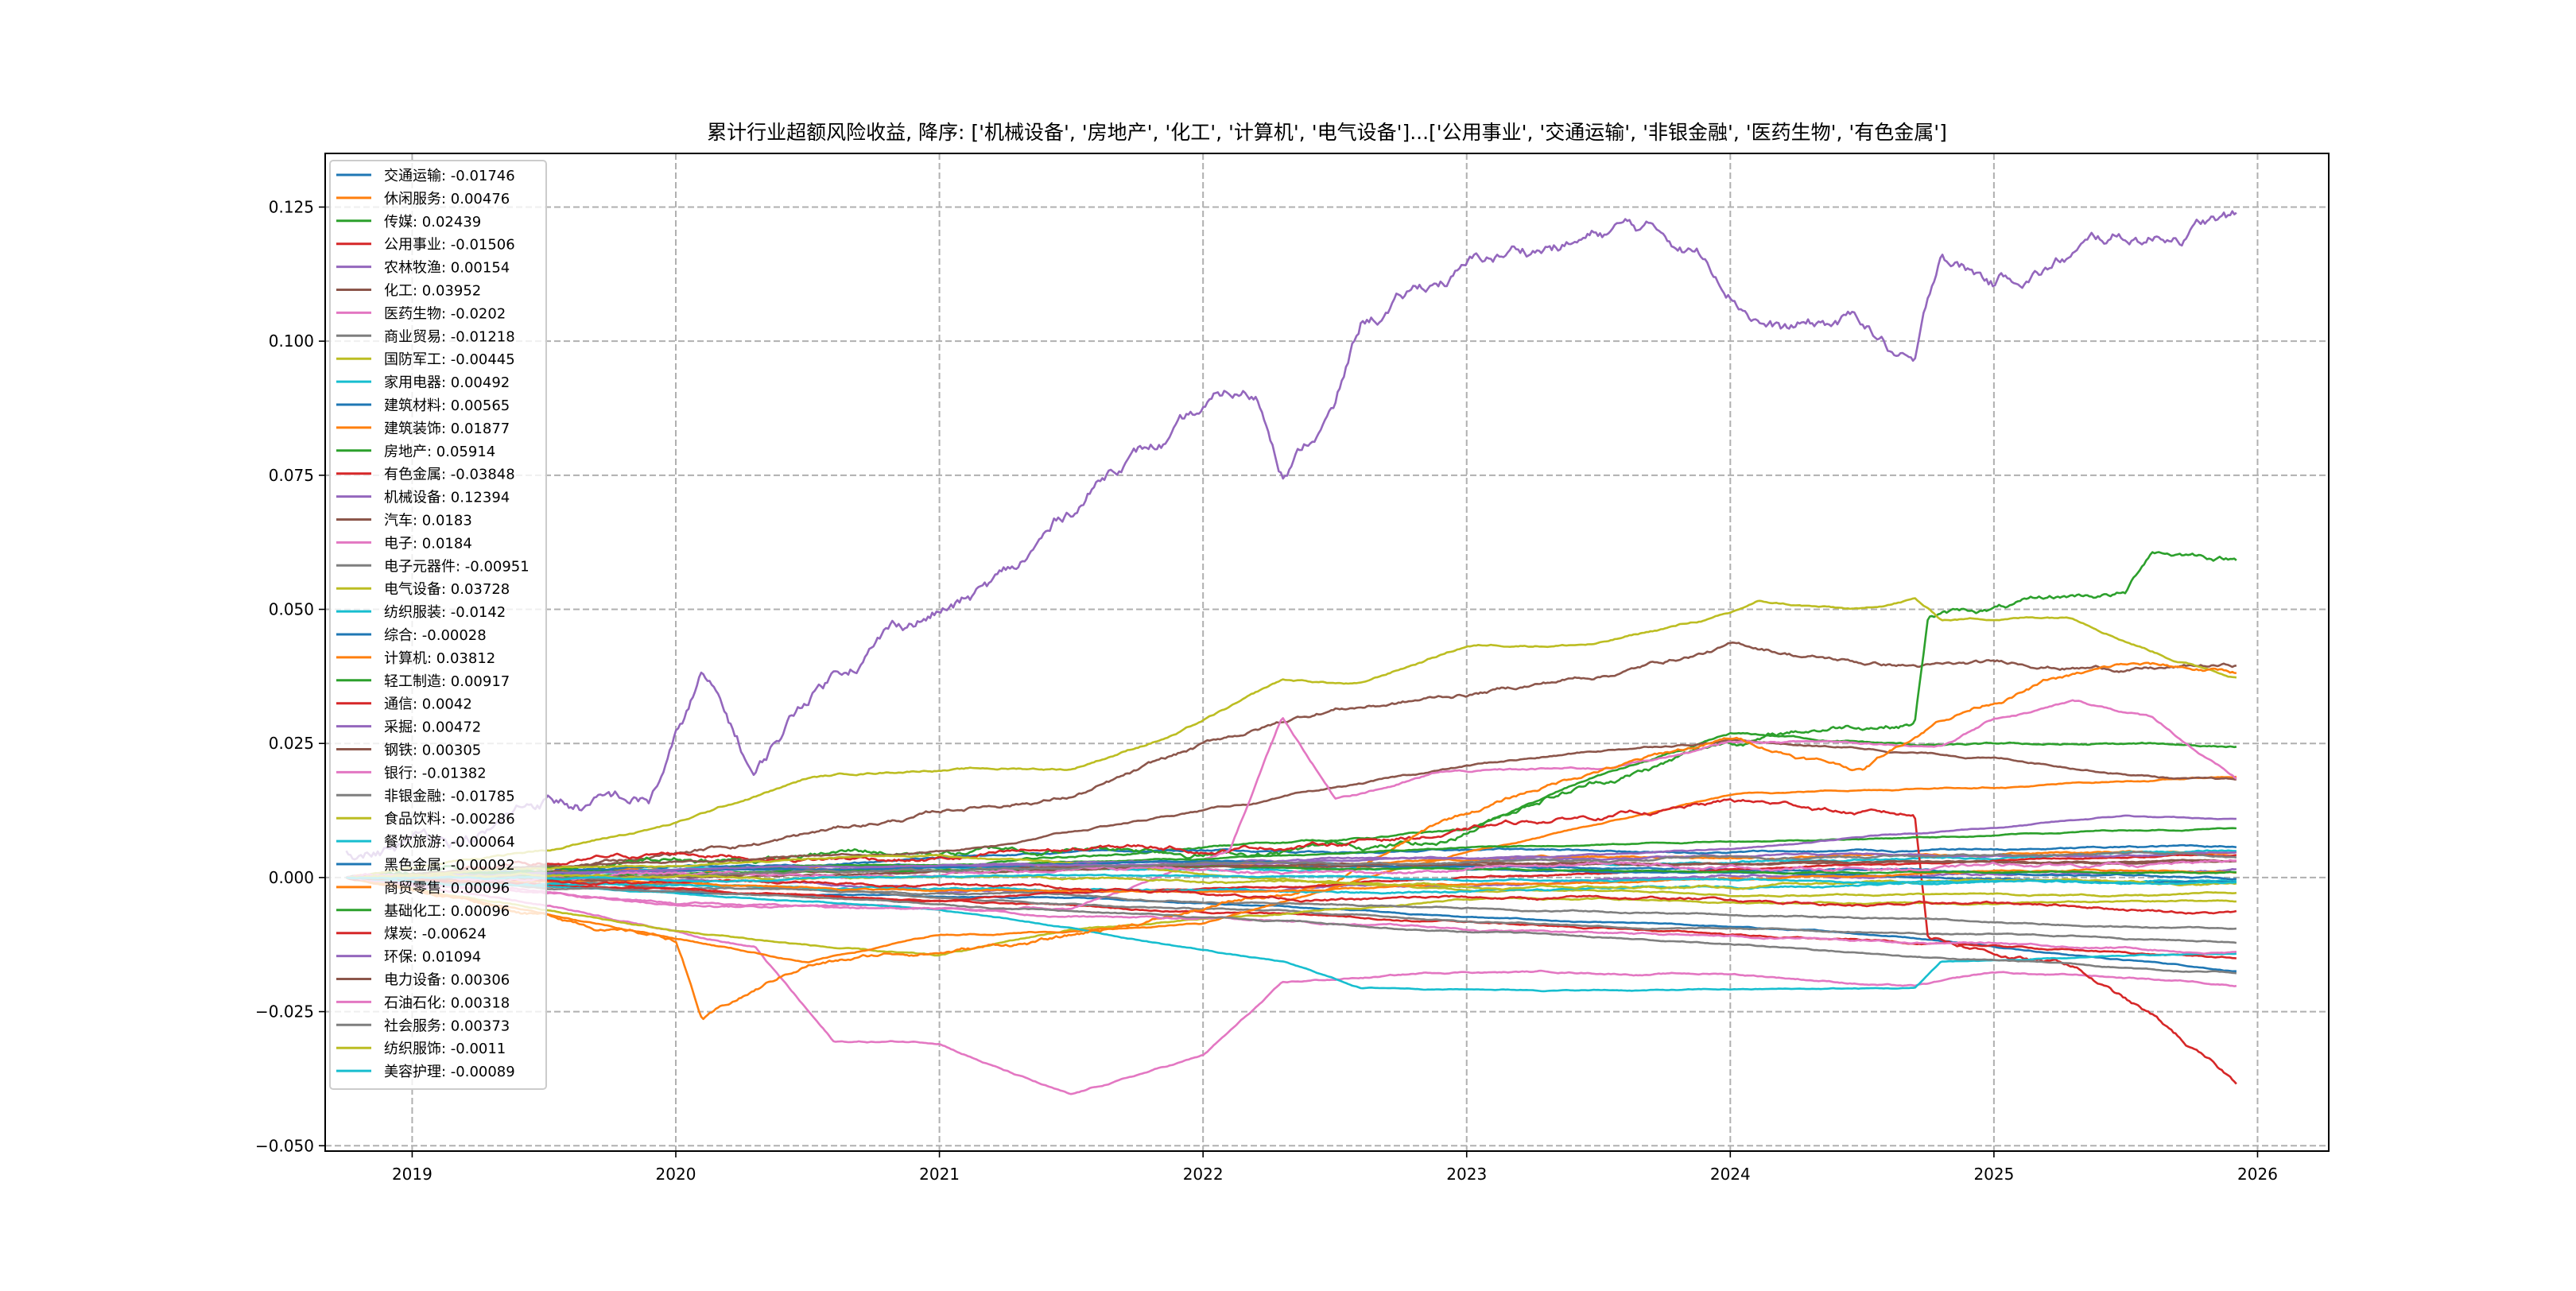 The width and height of the screenshot is (2576, 1291). I want to click on legend-label: 煤炭: -0.00624, so click(436, 935).